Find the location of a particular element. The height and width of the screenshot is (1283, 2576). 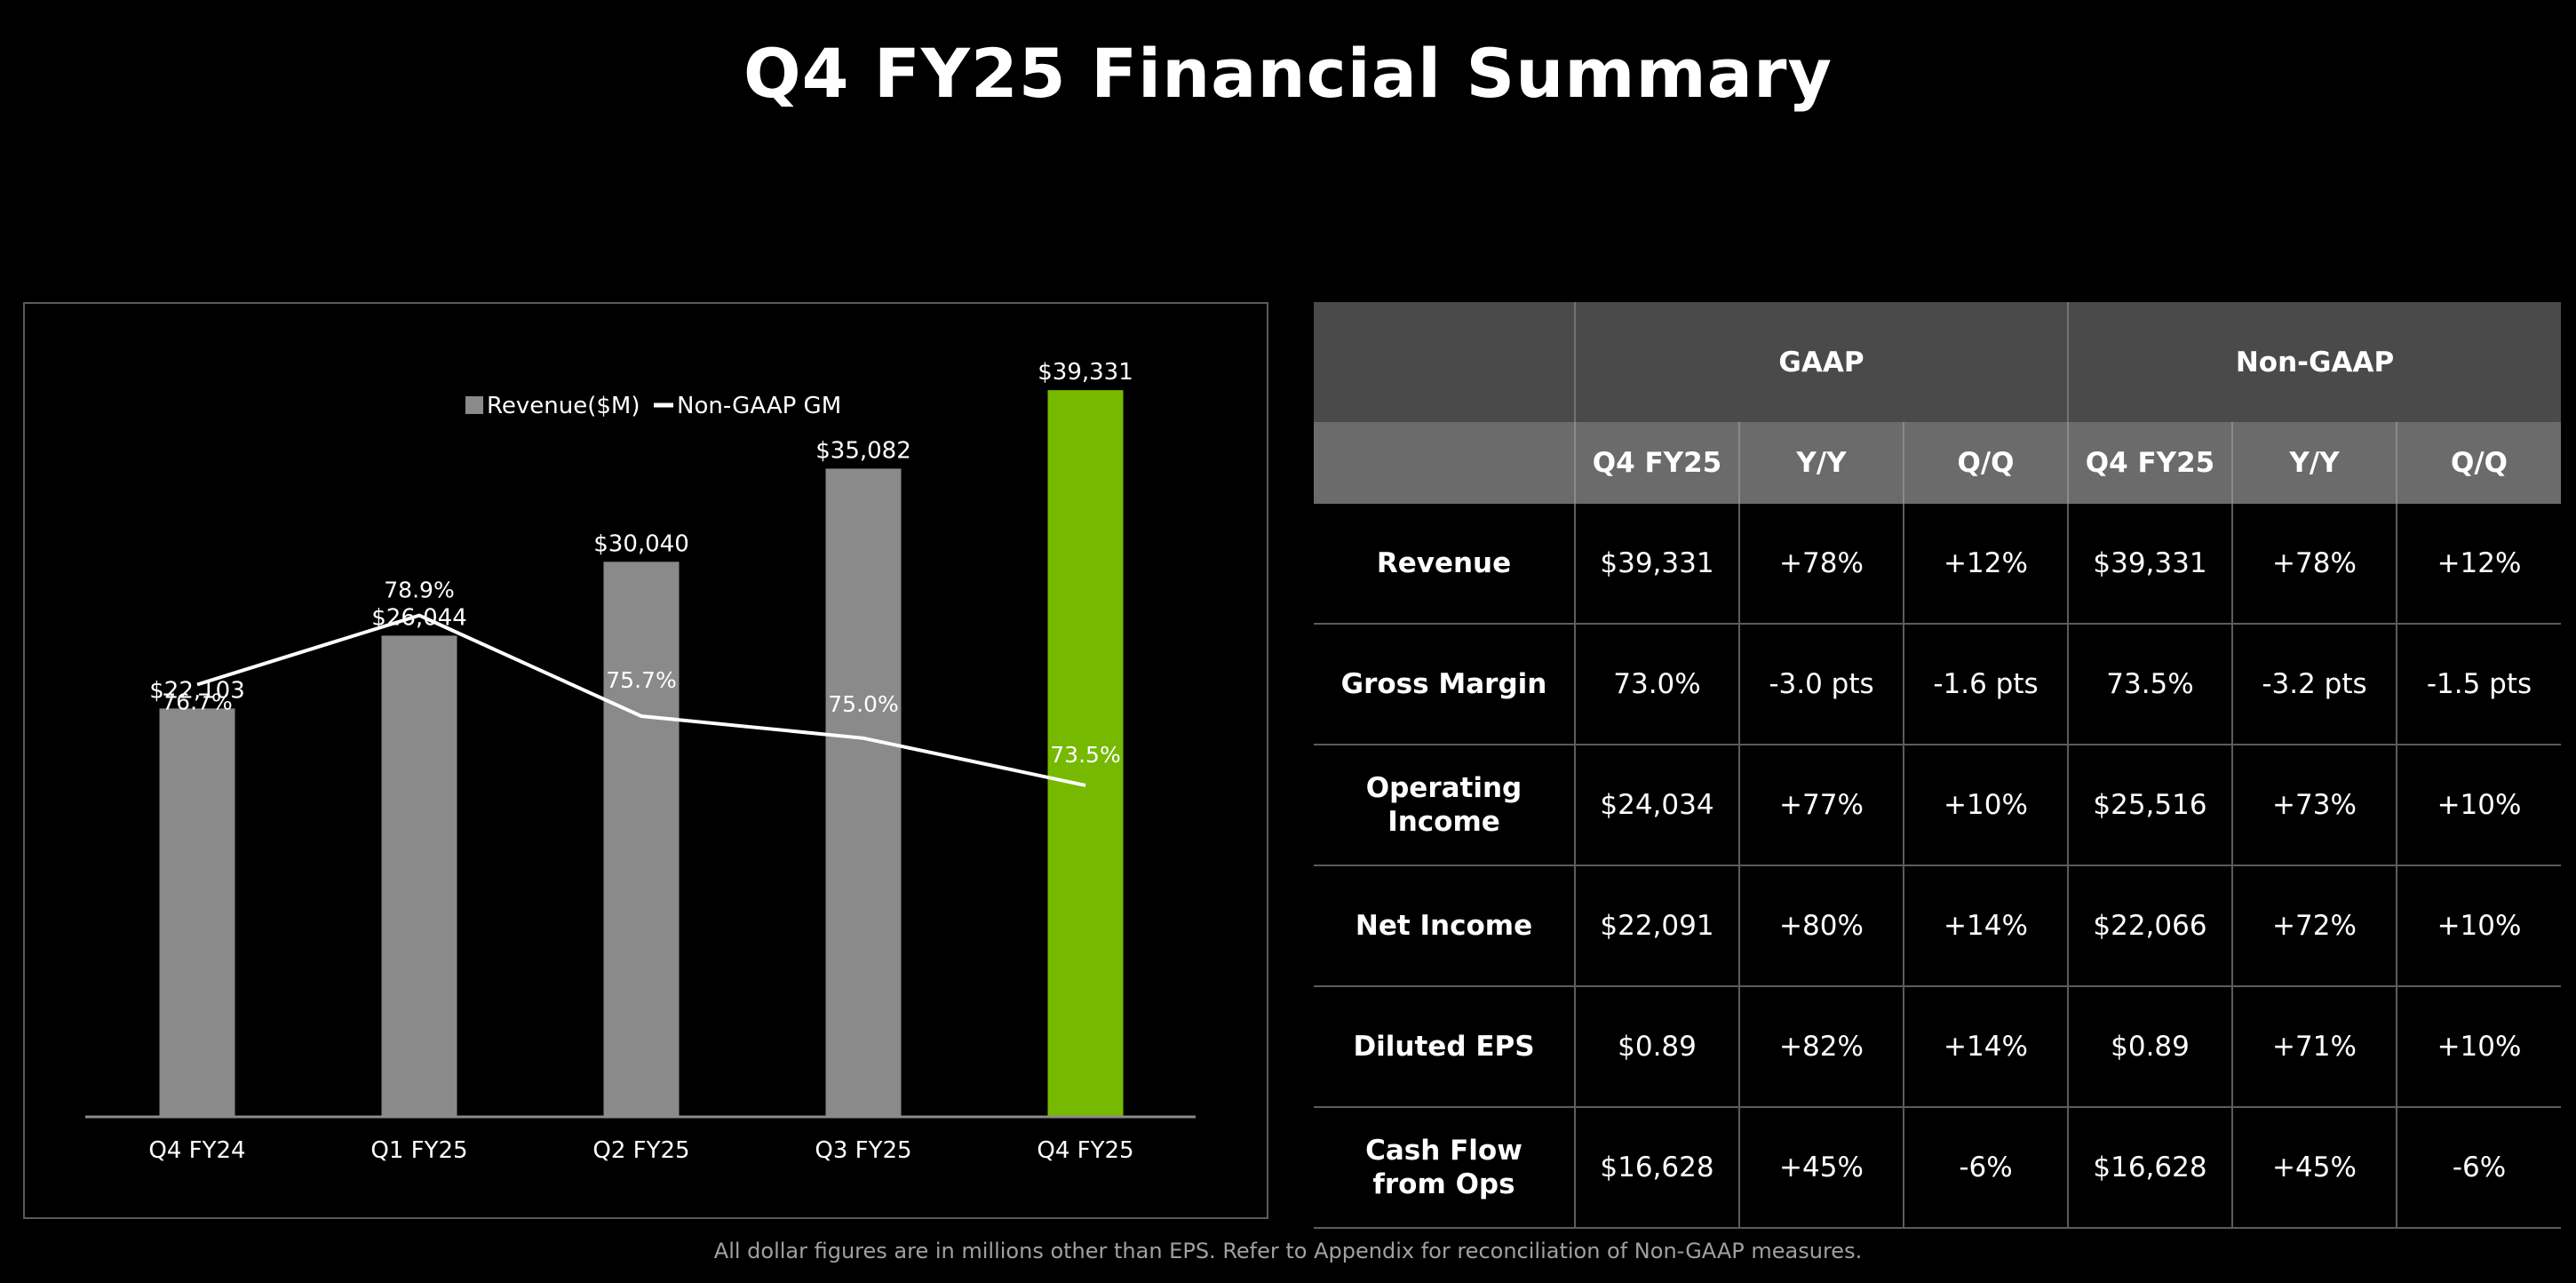

x-tick-label: Q3 FY25 is located at coordinates (863, 1150).